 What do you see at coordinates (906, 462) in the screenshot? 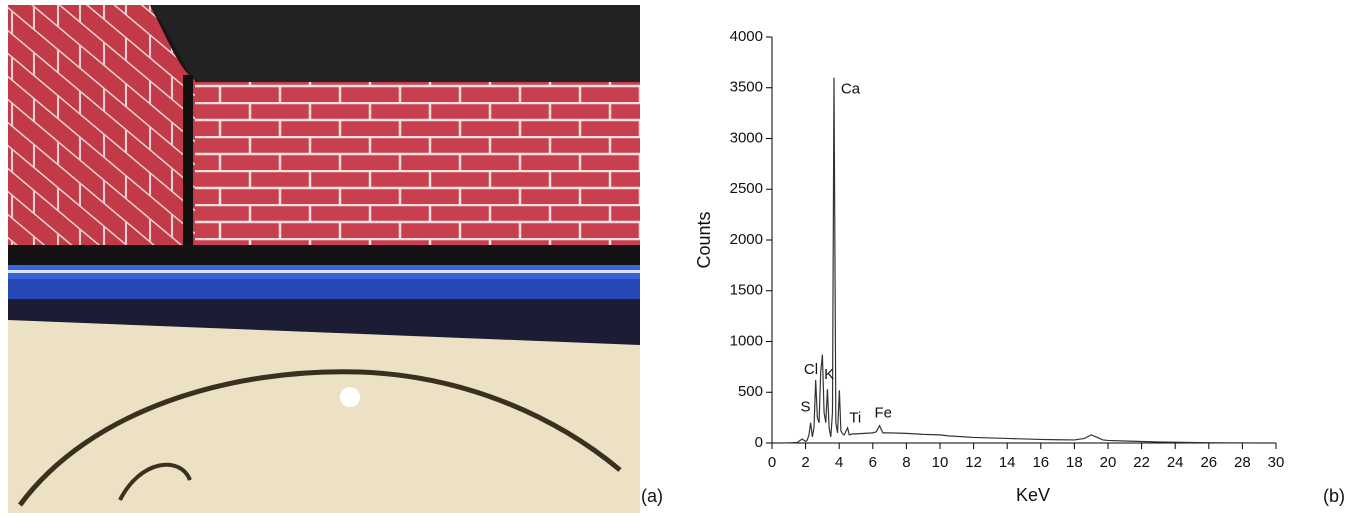
I see `x-tick-label: 8` at bounding box center [906, 462].